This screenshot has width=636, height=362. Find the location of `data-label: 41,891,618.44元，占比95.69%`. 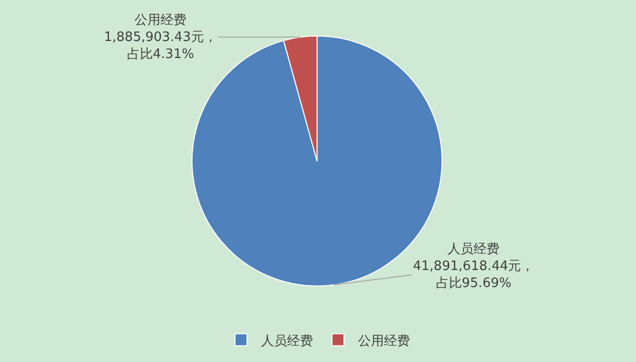

data-label: 41,891,618.44元，占比95.69% is located at coordinates (473, 274).